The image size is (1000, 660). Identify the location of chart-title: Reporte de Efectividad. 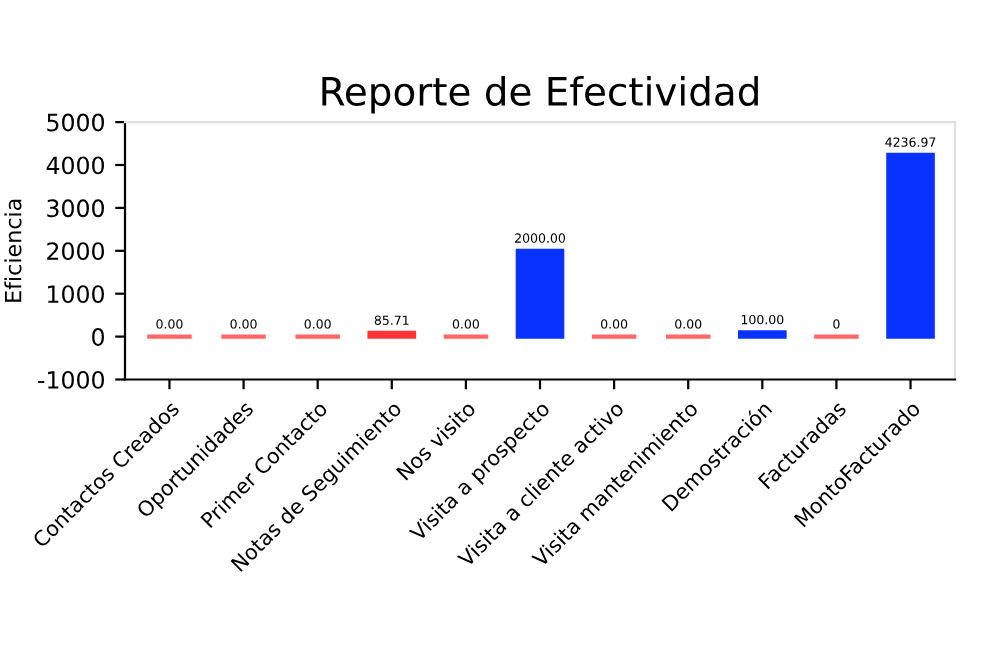
(540, 94).